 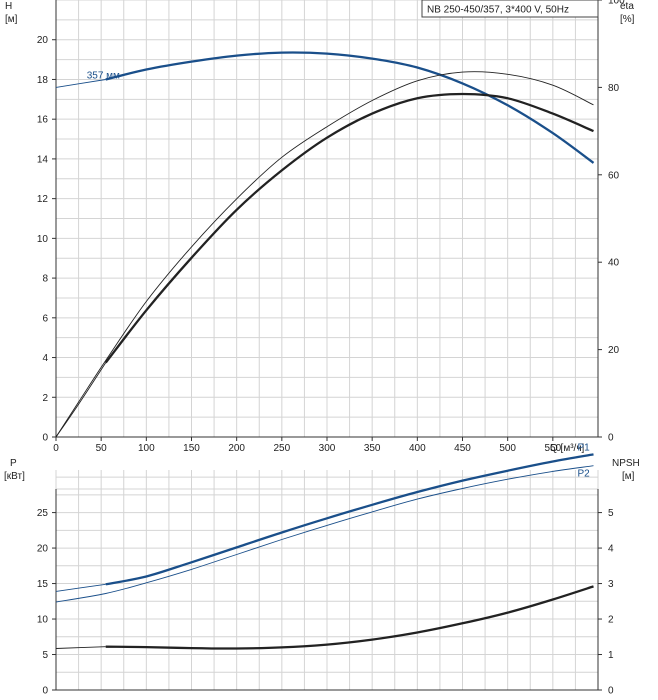 What do you see at coordinates (43, 199) in the screenshot?
I see `h-tick-label: 12` at bounding box center [43, 199].